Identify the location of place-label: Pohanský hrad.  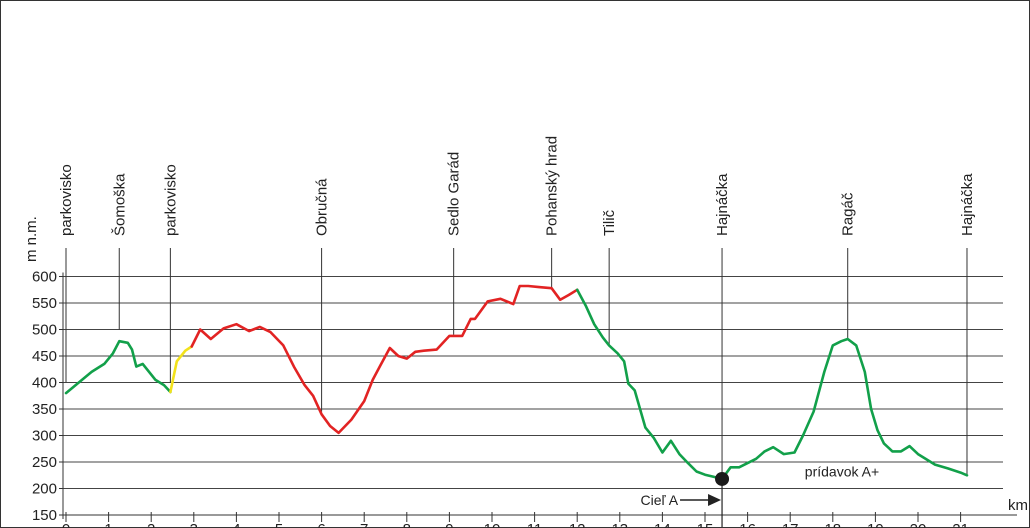
(552, 186).